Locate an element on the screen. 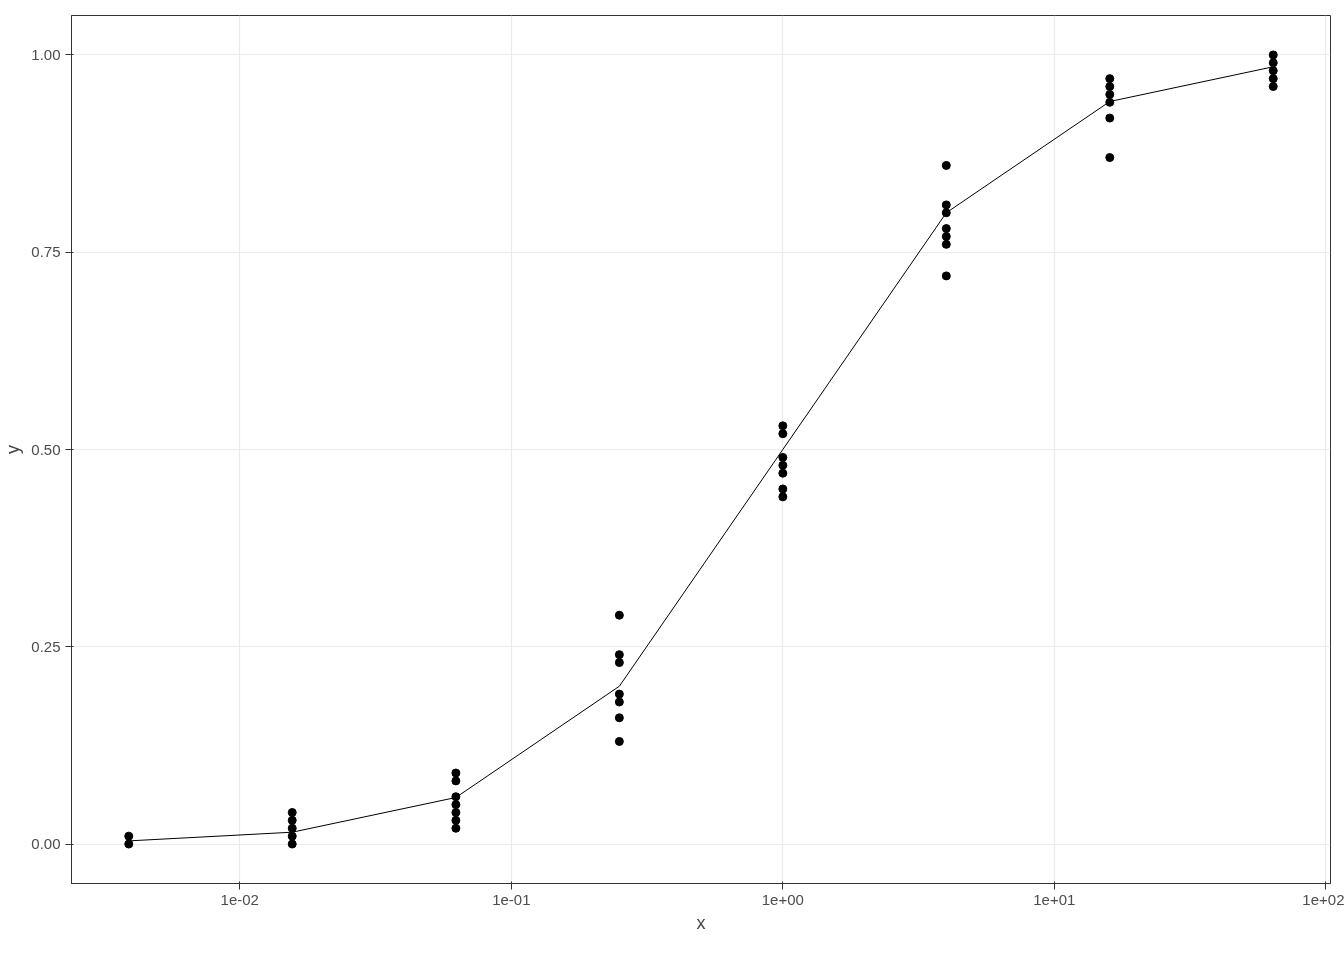 The height and width of the screenshot is (960, 1344). x-tick-label: 1e-01 is located at coordinates (511, 899).